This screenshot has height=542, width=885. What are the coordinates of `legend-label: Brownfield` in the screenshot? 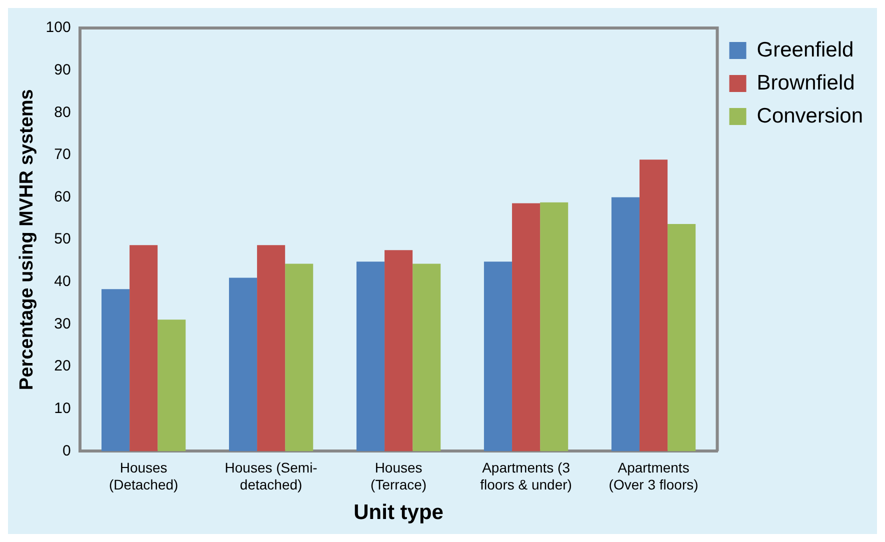 It's located at (805, 82).